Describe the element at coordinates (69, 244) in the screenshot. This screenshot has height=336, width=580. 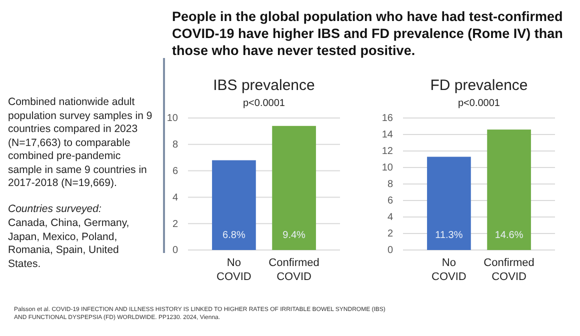
I see `text: Canada, China, Germany, Japan, Mexico, Poland, Romania, Spain, United States.` at that location.